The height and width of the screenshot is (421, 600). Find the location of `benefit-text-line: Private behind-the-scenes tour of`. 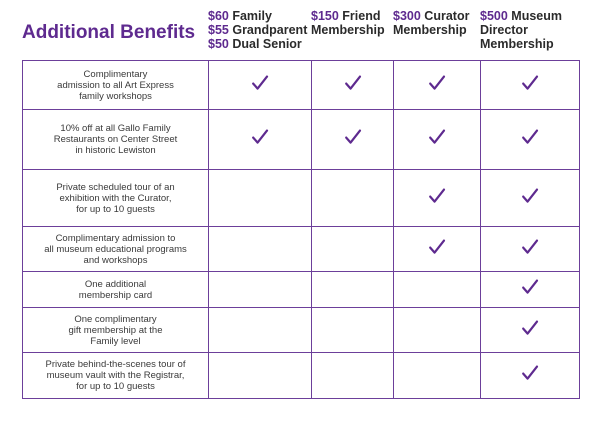

benefit-text-line: Private behind-the-scenes tour of is located at coordinates (115, 364).